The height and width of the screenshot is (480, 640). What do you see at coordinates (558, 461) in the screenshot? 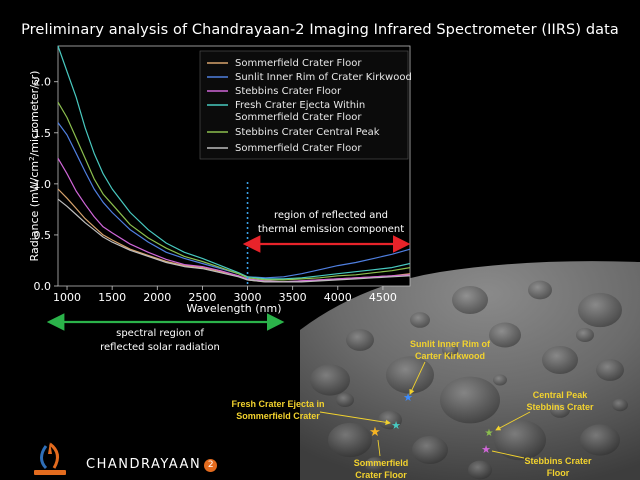
I see `stebbins-floor-label-1: Stebbins Crater` at bounding box center [558, 461].